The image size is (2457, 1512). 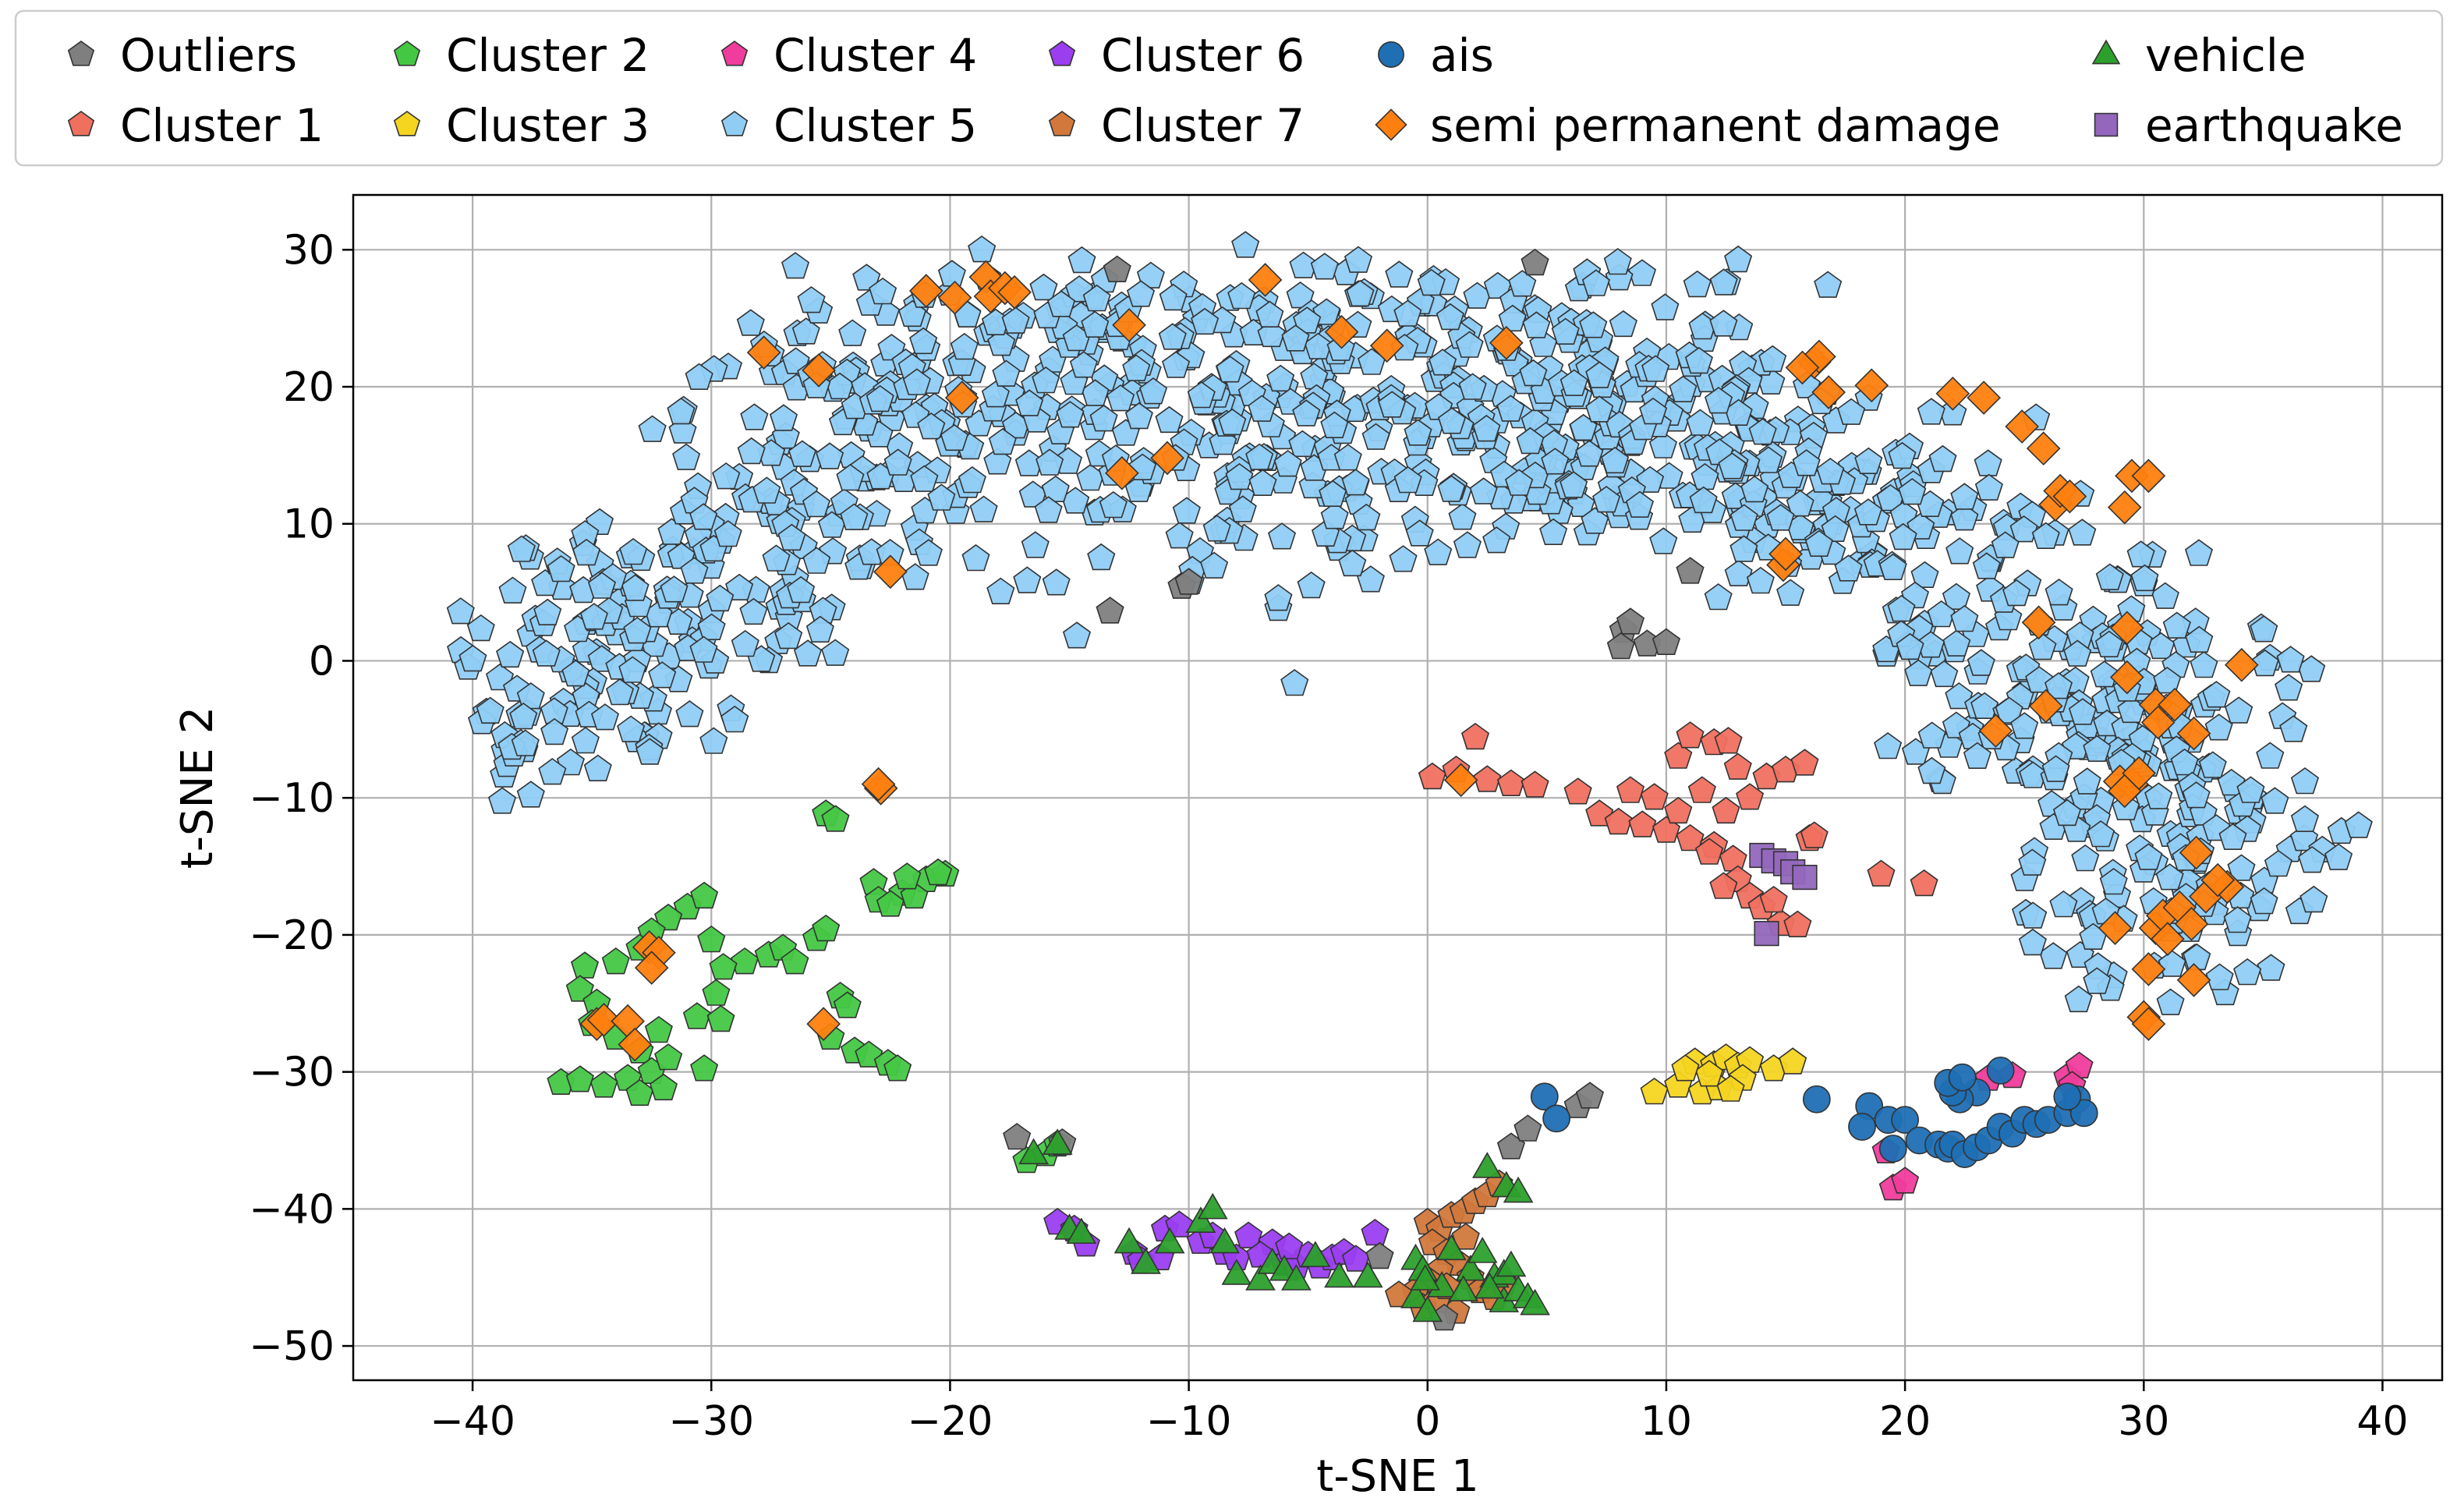 What do you see at coordinates (1462, 55) in the screenshot?
I see `legend-label: ais` at bounding box center [1462, 55].